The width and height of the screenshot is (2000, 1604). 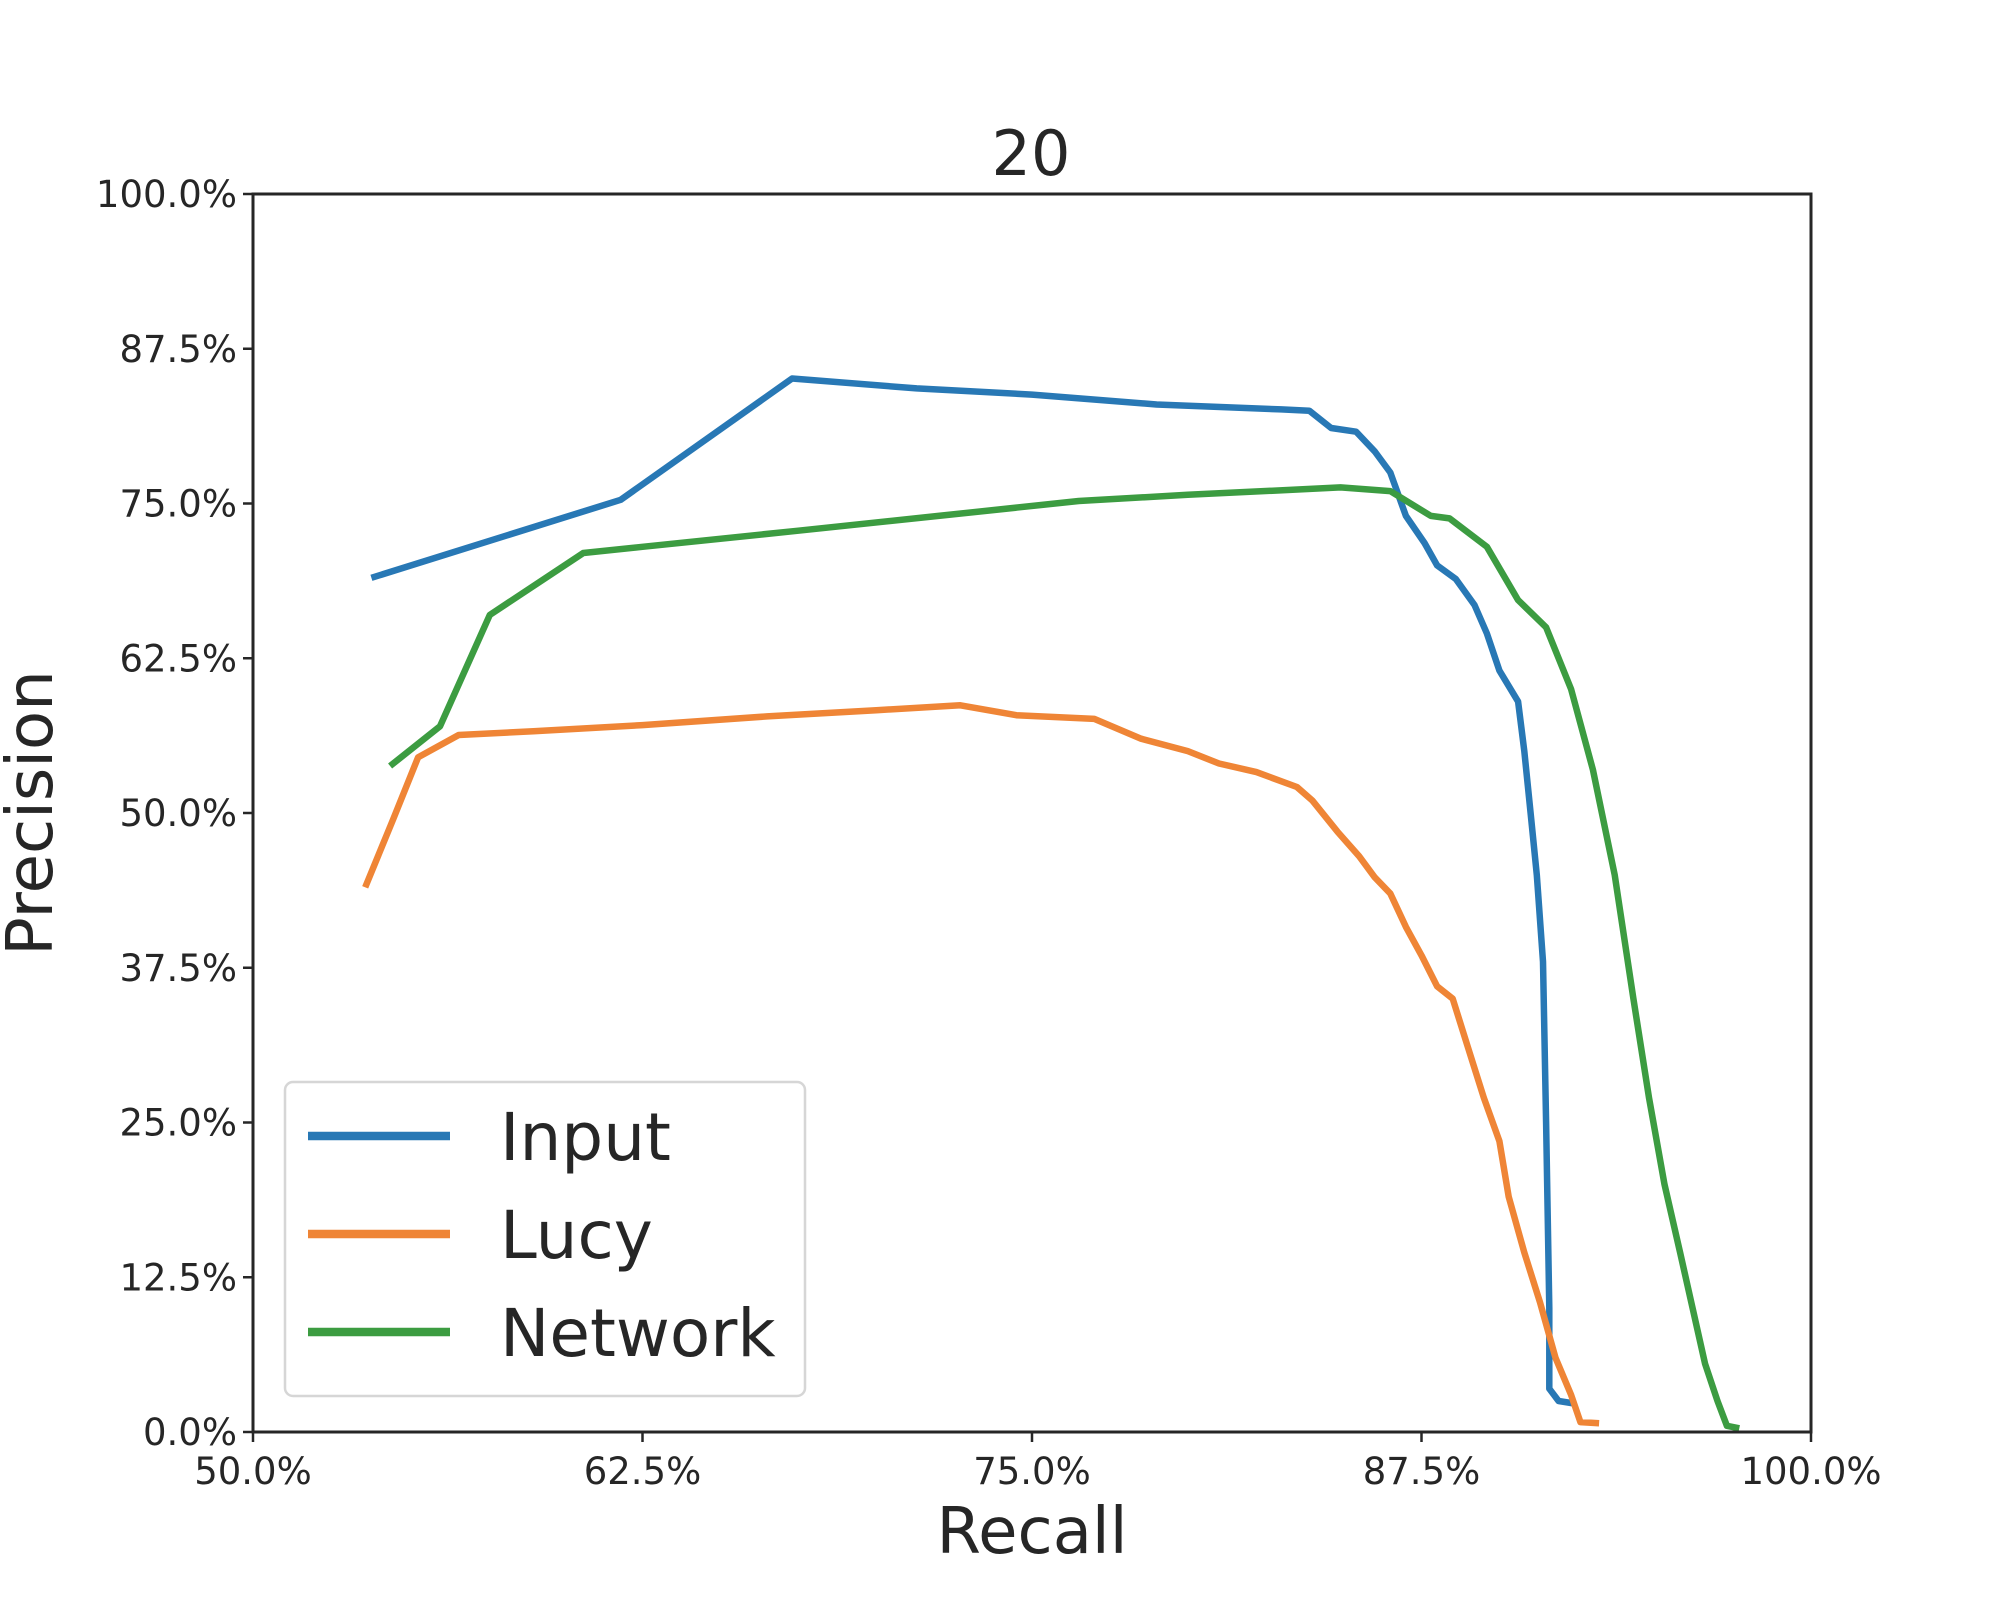 I want to click on y-tick-label: 37.5%, so click(x=178, y=968).